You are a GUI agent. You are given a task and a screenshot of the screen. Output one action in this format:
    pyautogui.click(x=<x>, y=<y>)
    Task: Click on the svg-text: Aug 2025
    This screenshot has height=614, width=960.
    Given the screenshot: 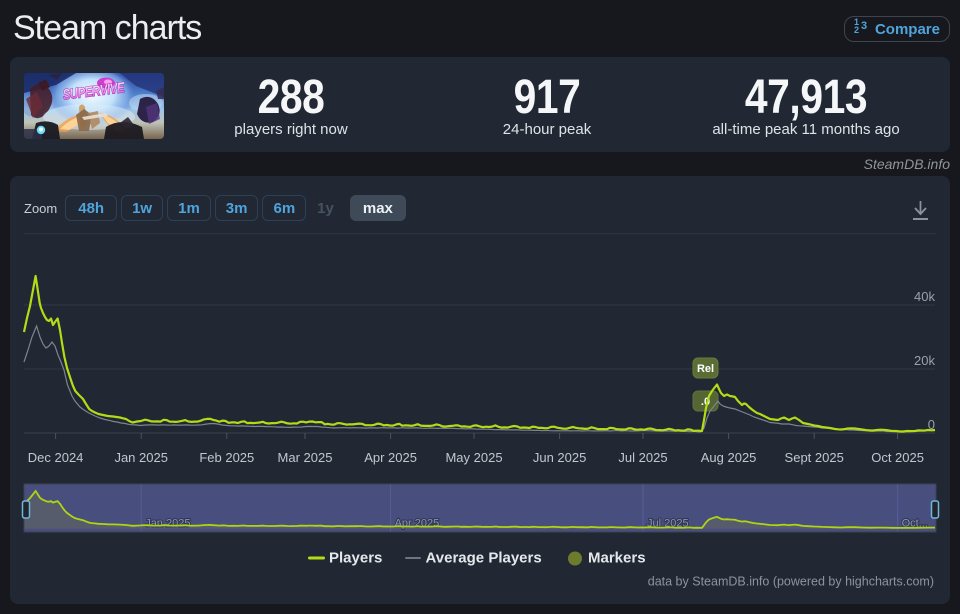 What is the action you would take?
    pyautogui.click(x=729, y=457)
    